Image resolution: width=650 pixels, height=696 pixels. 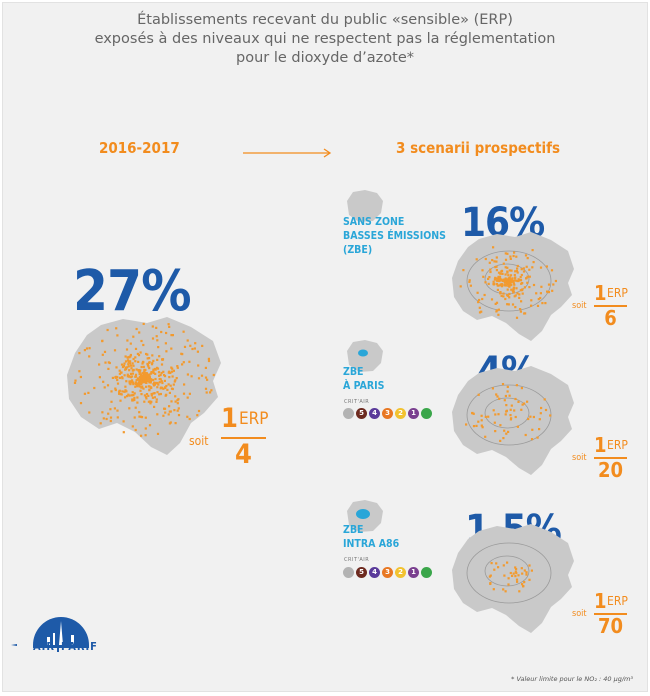 I want to click on ratio-denominator: 70, so click(x=610, y=626).